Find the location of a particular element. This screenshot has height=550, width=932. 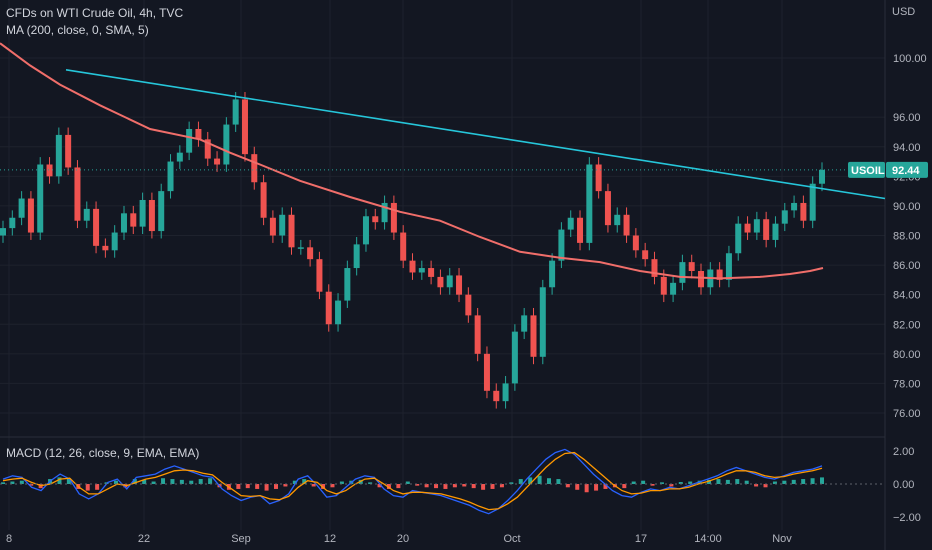

macd-legend: MACD (12, 26, close, 9, EMA, EMA) is located at coordinates (103, 453).